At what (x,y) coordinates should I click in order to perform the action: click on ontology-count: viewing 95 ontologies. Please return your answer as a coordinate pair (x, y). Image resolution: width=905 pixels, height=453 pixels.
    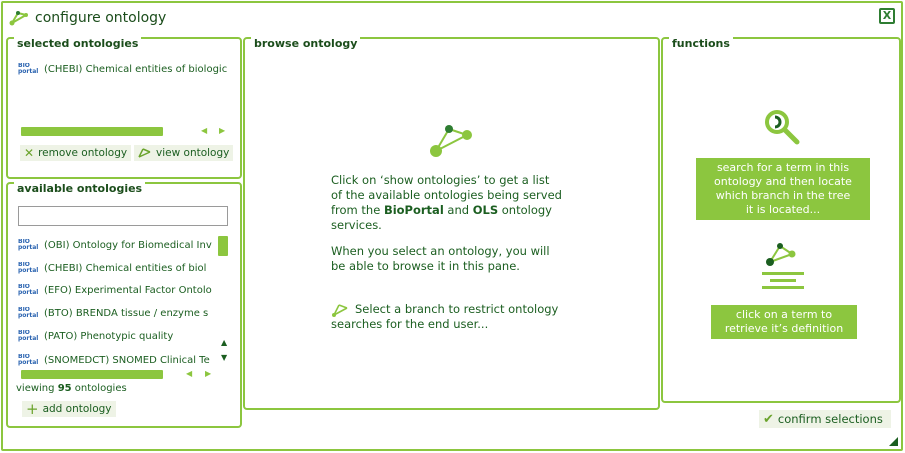
    Looking at the image, I should click on (71, 388).